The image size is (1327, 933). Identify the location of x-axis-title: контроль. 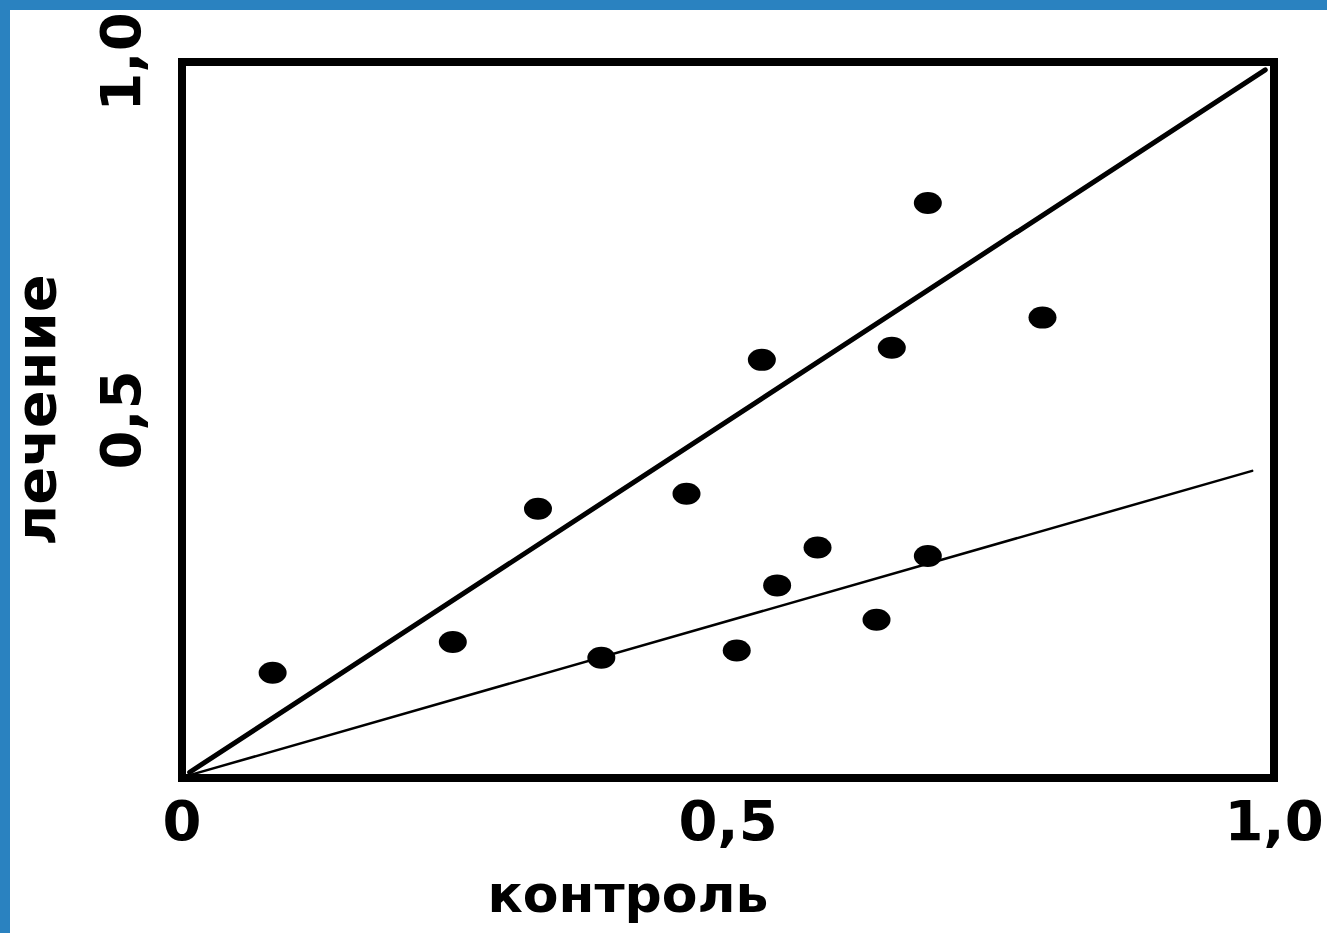
(628, 894).